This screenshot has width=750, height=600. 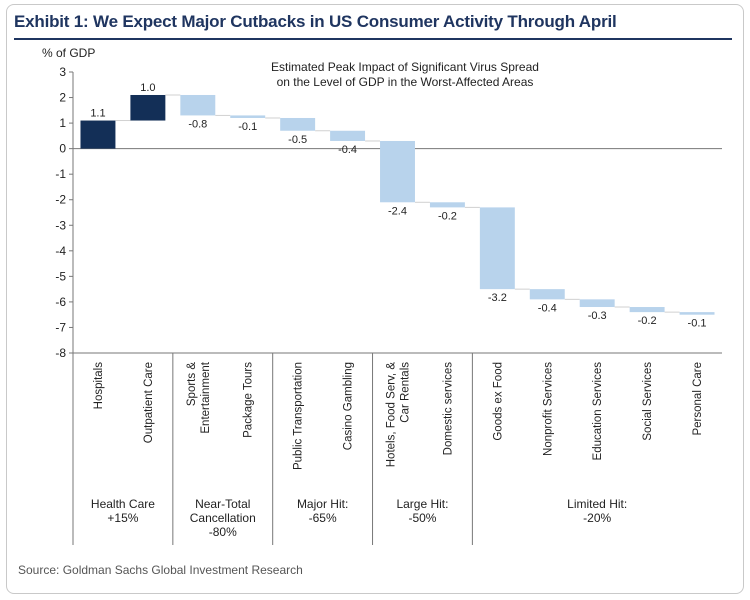 I want to click on y-tick-label: -8, so click(x=60, y=353).